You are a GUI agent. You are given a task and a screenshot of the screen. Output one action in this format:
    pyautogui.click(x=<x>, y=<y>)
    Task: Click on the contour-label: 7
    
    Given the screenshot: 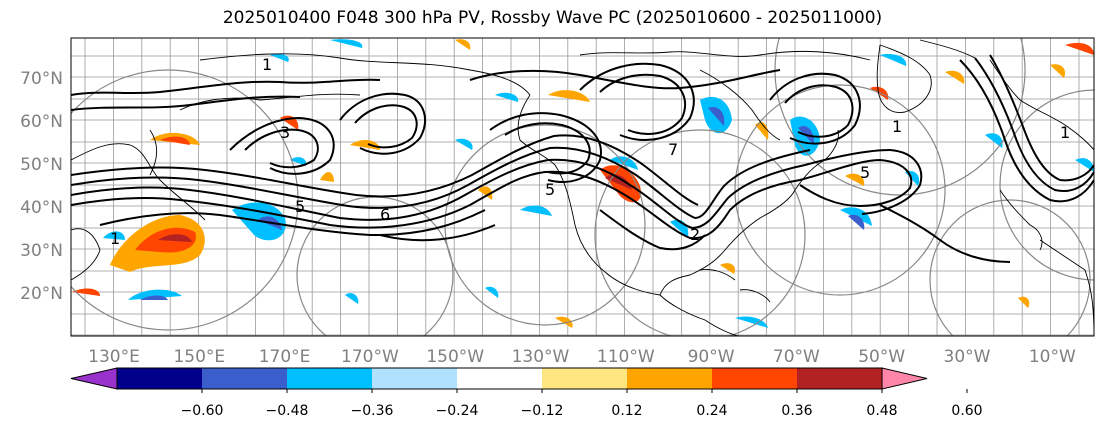 What is the action you would take?
    pyautogui.click(x=673, y=149)
    